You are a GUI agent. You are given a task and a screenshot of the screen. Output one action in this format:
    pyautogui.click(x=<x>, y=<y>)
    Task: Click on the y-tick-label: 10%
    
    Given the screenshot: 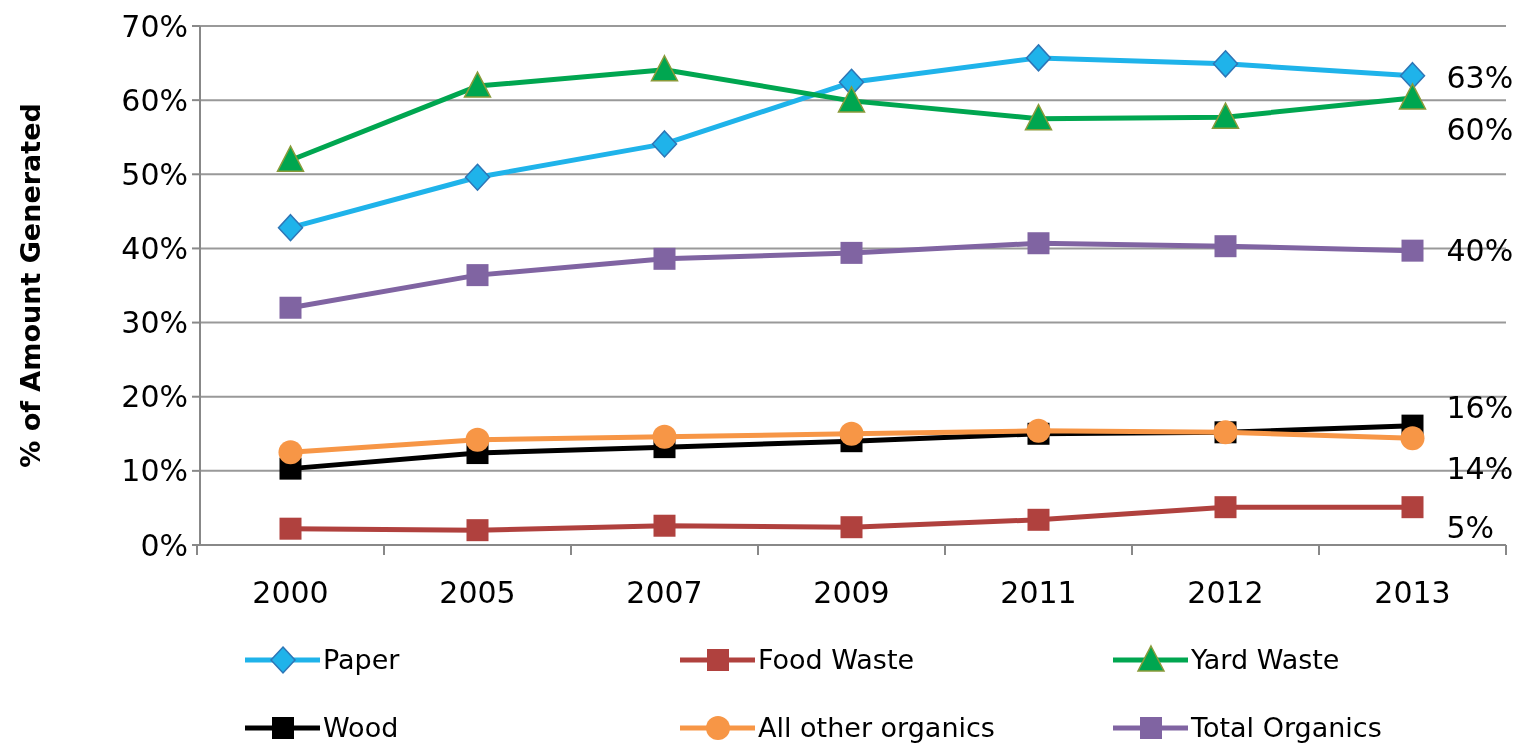 What is the action you would take?
    pyautogui.click(x=154, y=471)
    